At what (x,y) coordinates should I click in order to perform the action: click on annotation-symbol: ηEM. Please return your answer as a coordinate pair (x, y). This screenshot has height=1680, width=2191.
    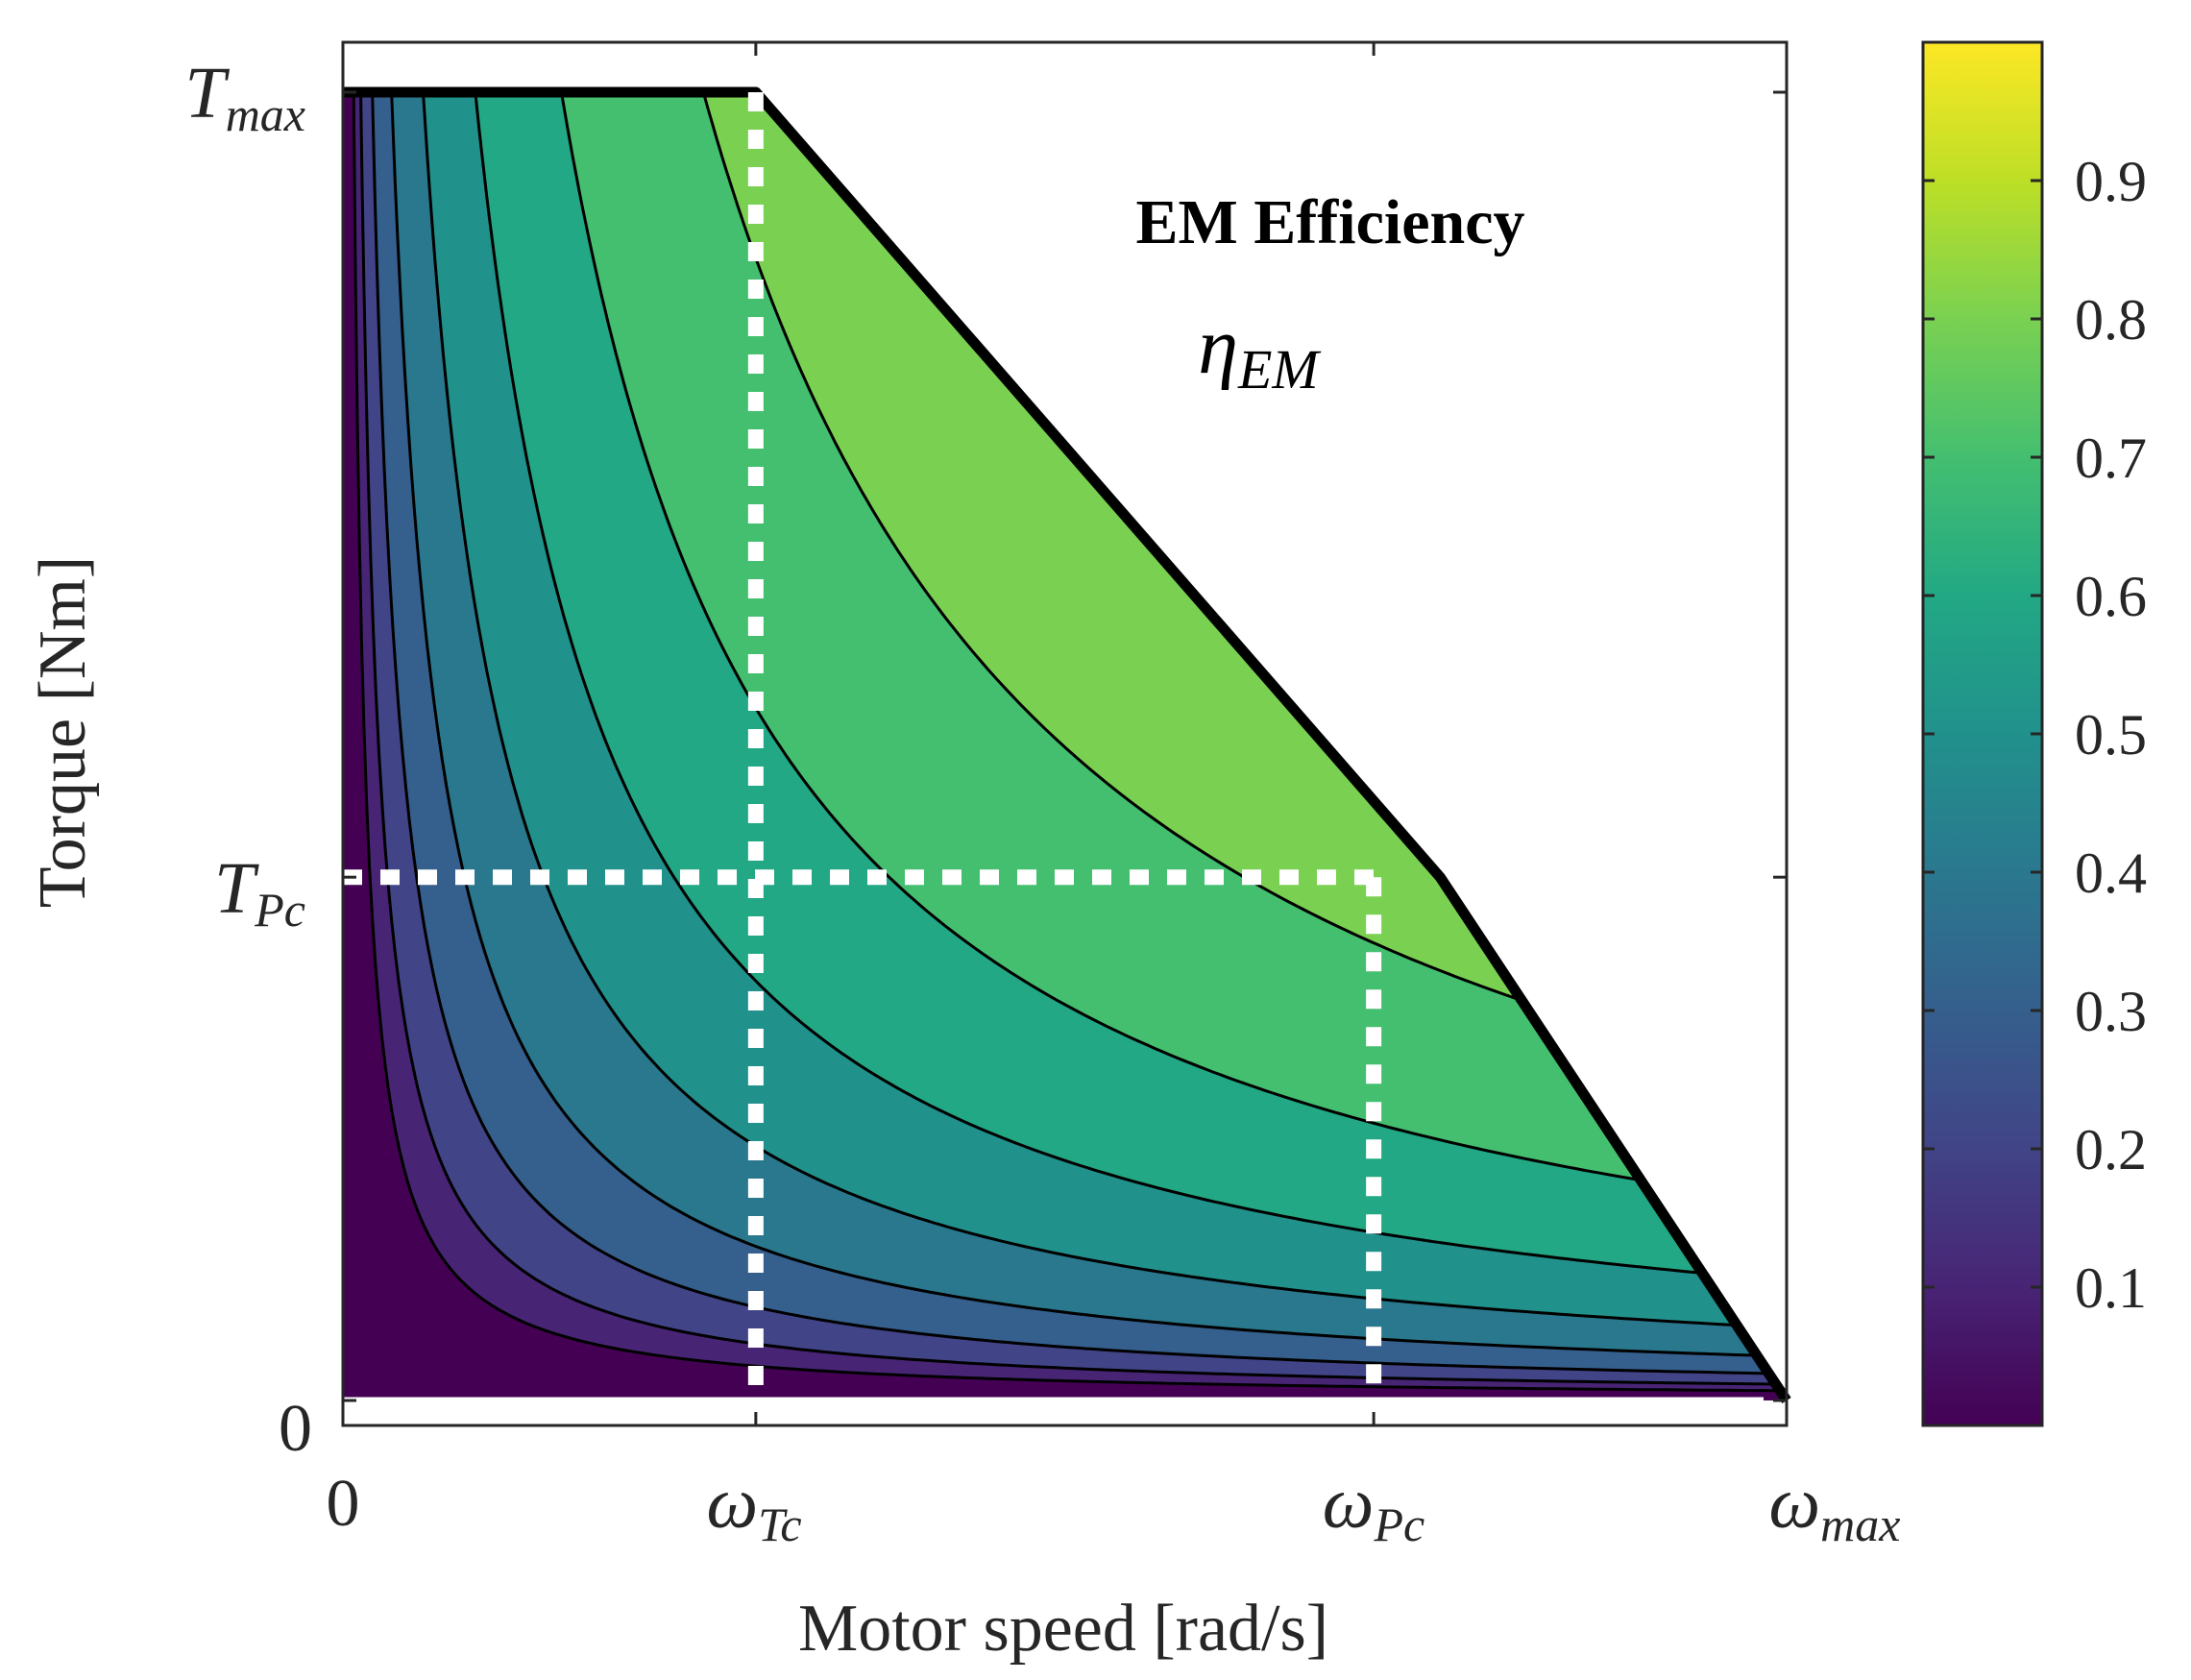
    Looking at the image, I should click on (1259, 351).